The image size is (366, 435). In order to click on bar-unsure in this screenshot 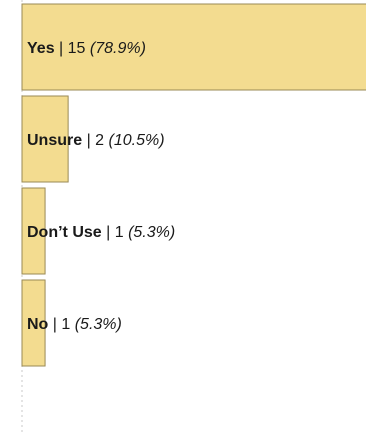, I will do `click(45, 139)`.